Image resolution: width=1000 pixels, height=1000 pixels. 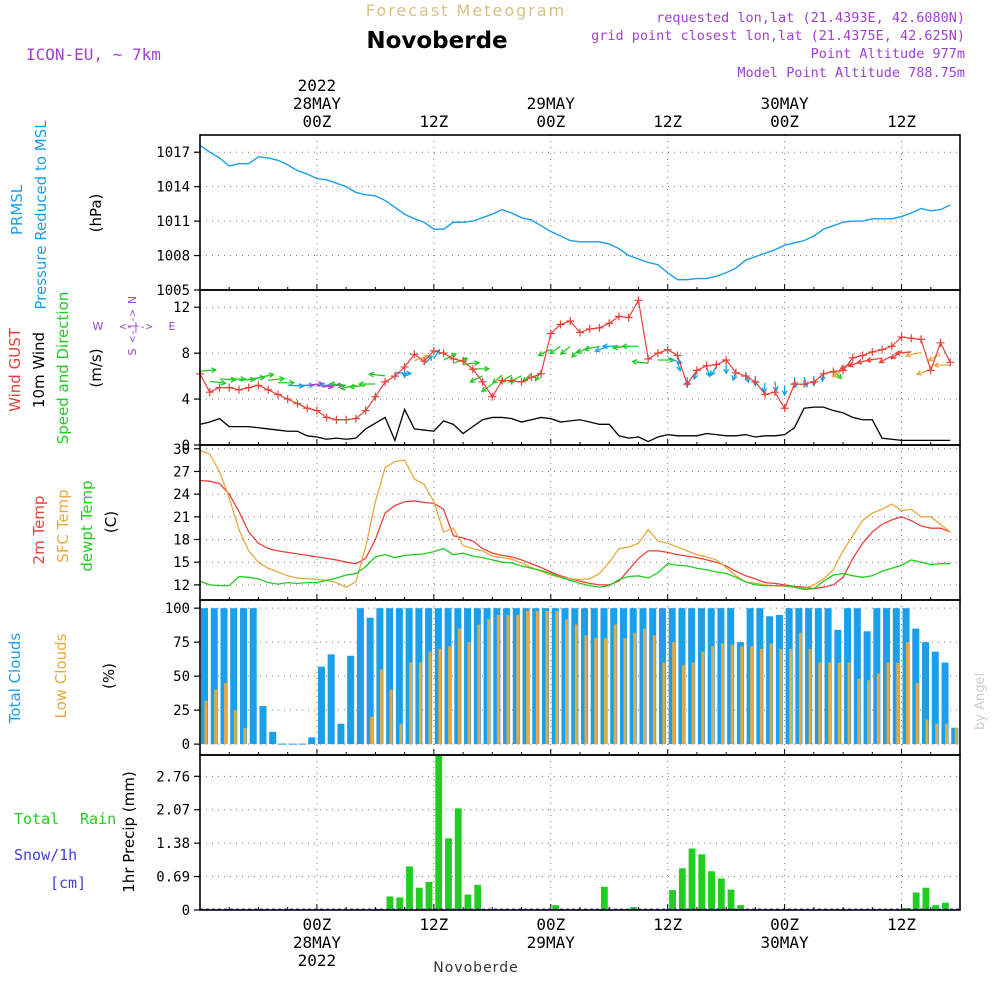 What do you see at coordinates (810, 18) in the screenshot?
I see `requested-lonlat: requested lon,lat (21.4393E, 42.6080N)` at bounding box center [810, 18].